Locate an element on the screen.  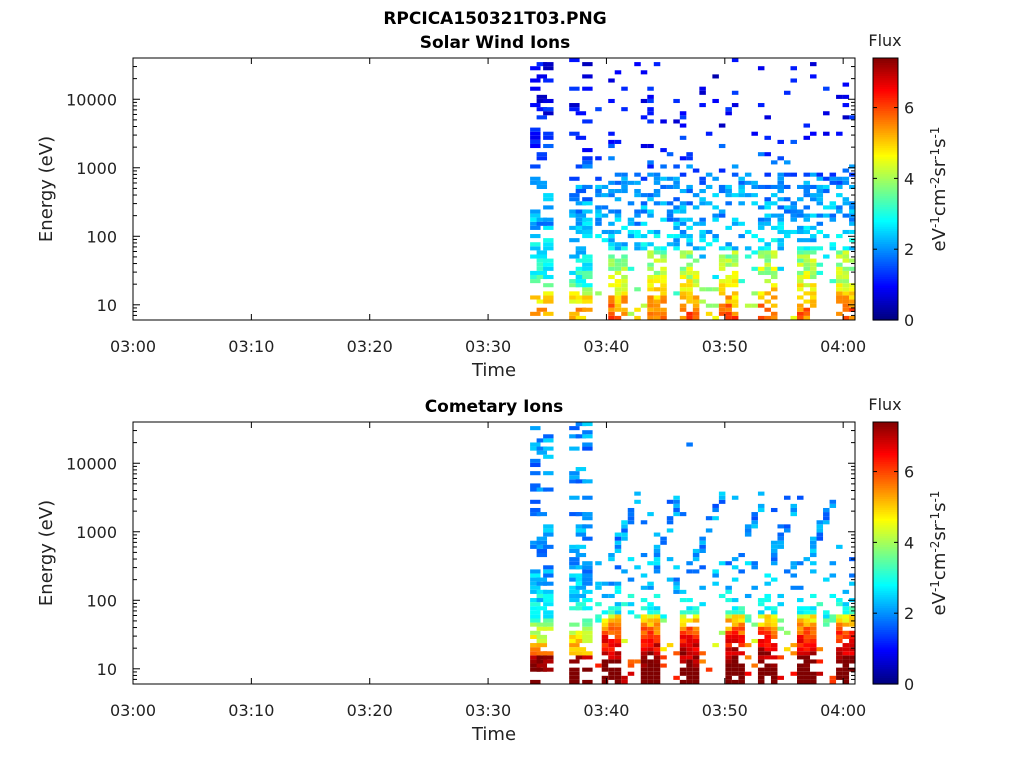
figure-title: RPCICA150321T03.PNG is located at coordinates (494, 19).